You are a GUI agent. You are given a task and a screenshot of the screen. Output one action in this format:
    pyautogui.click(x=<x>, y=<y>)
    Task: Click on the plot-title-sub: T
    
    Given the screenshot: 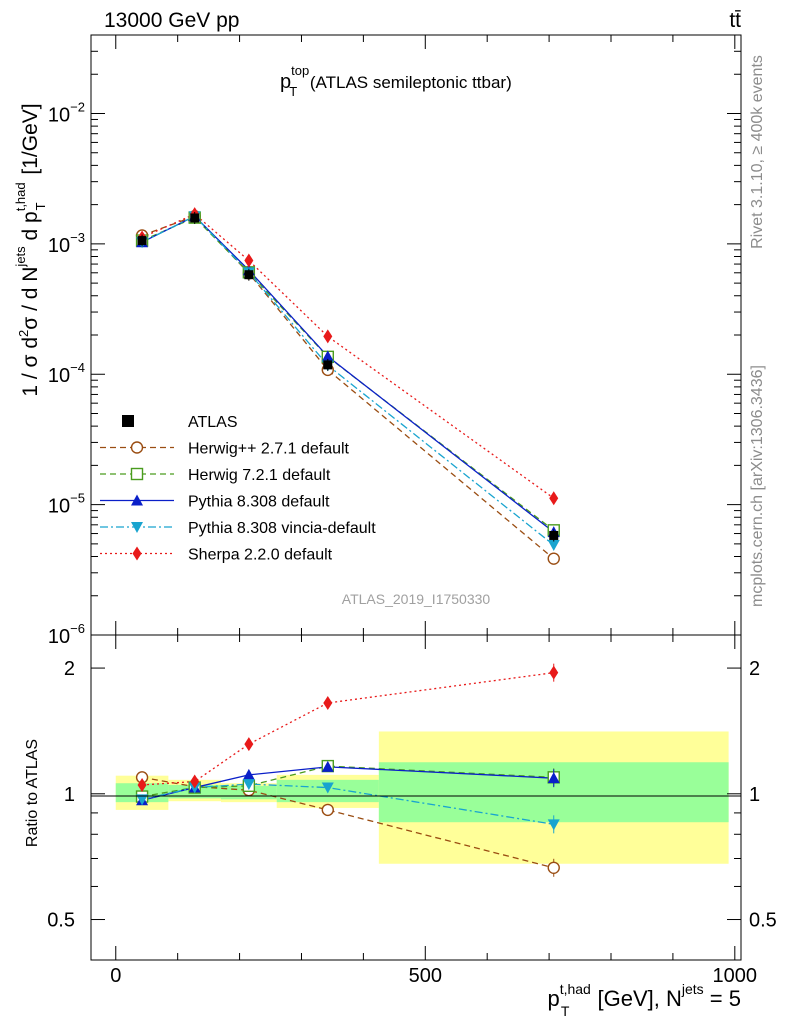 What is the action you would take?
    pyautogui.click(x=293, y=91)
    